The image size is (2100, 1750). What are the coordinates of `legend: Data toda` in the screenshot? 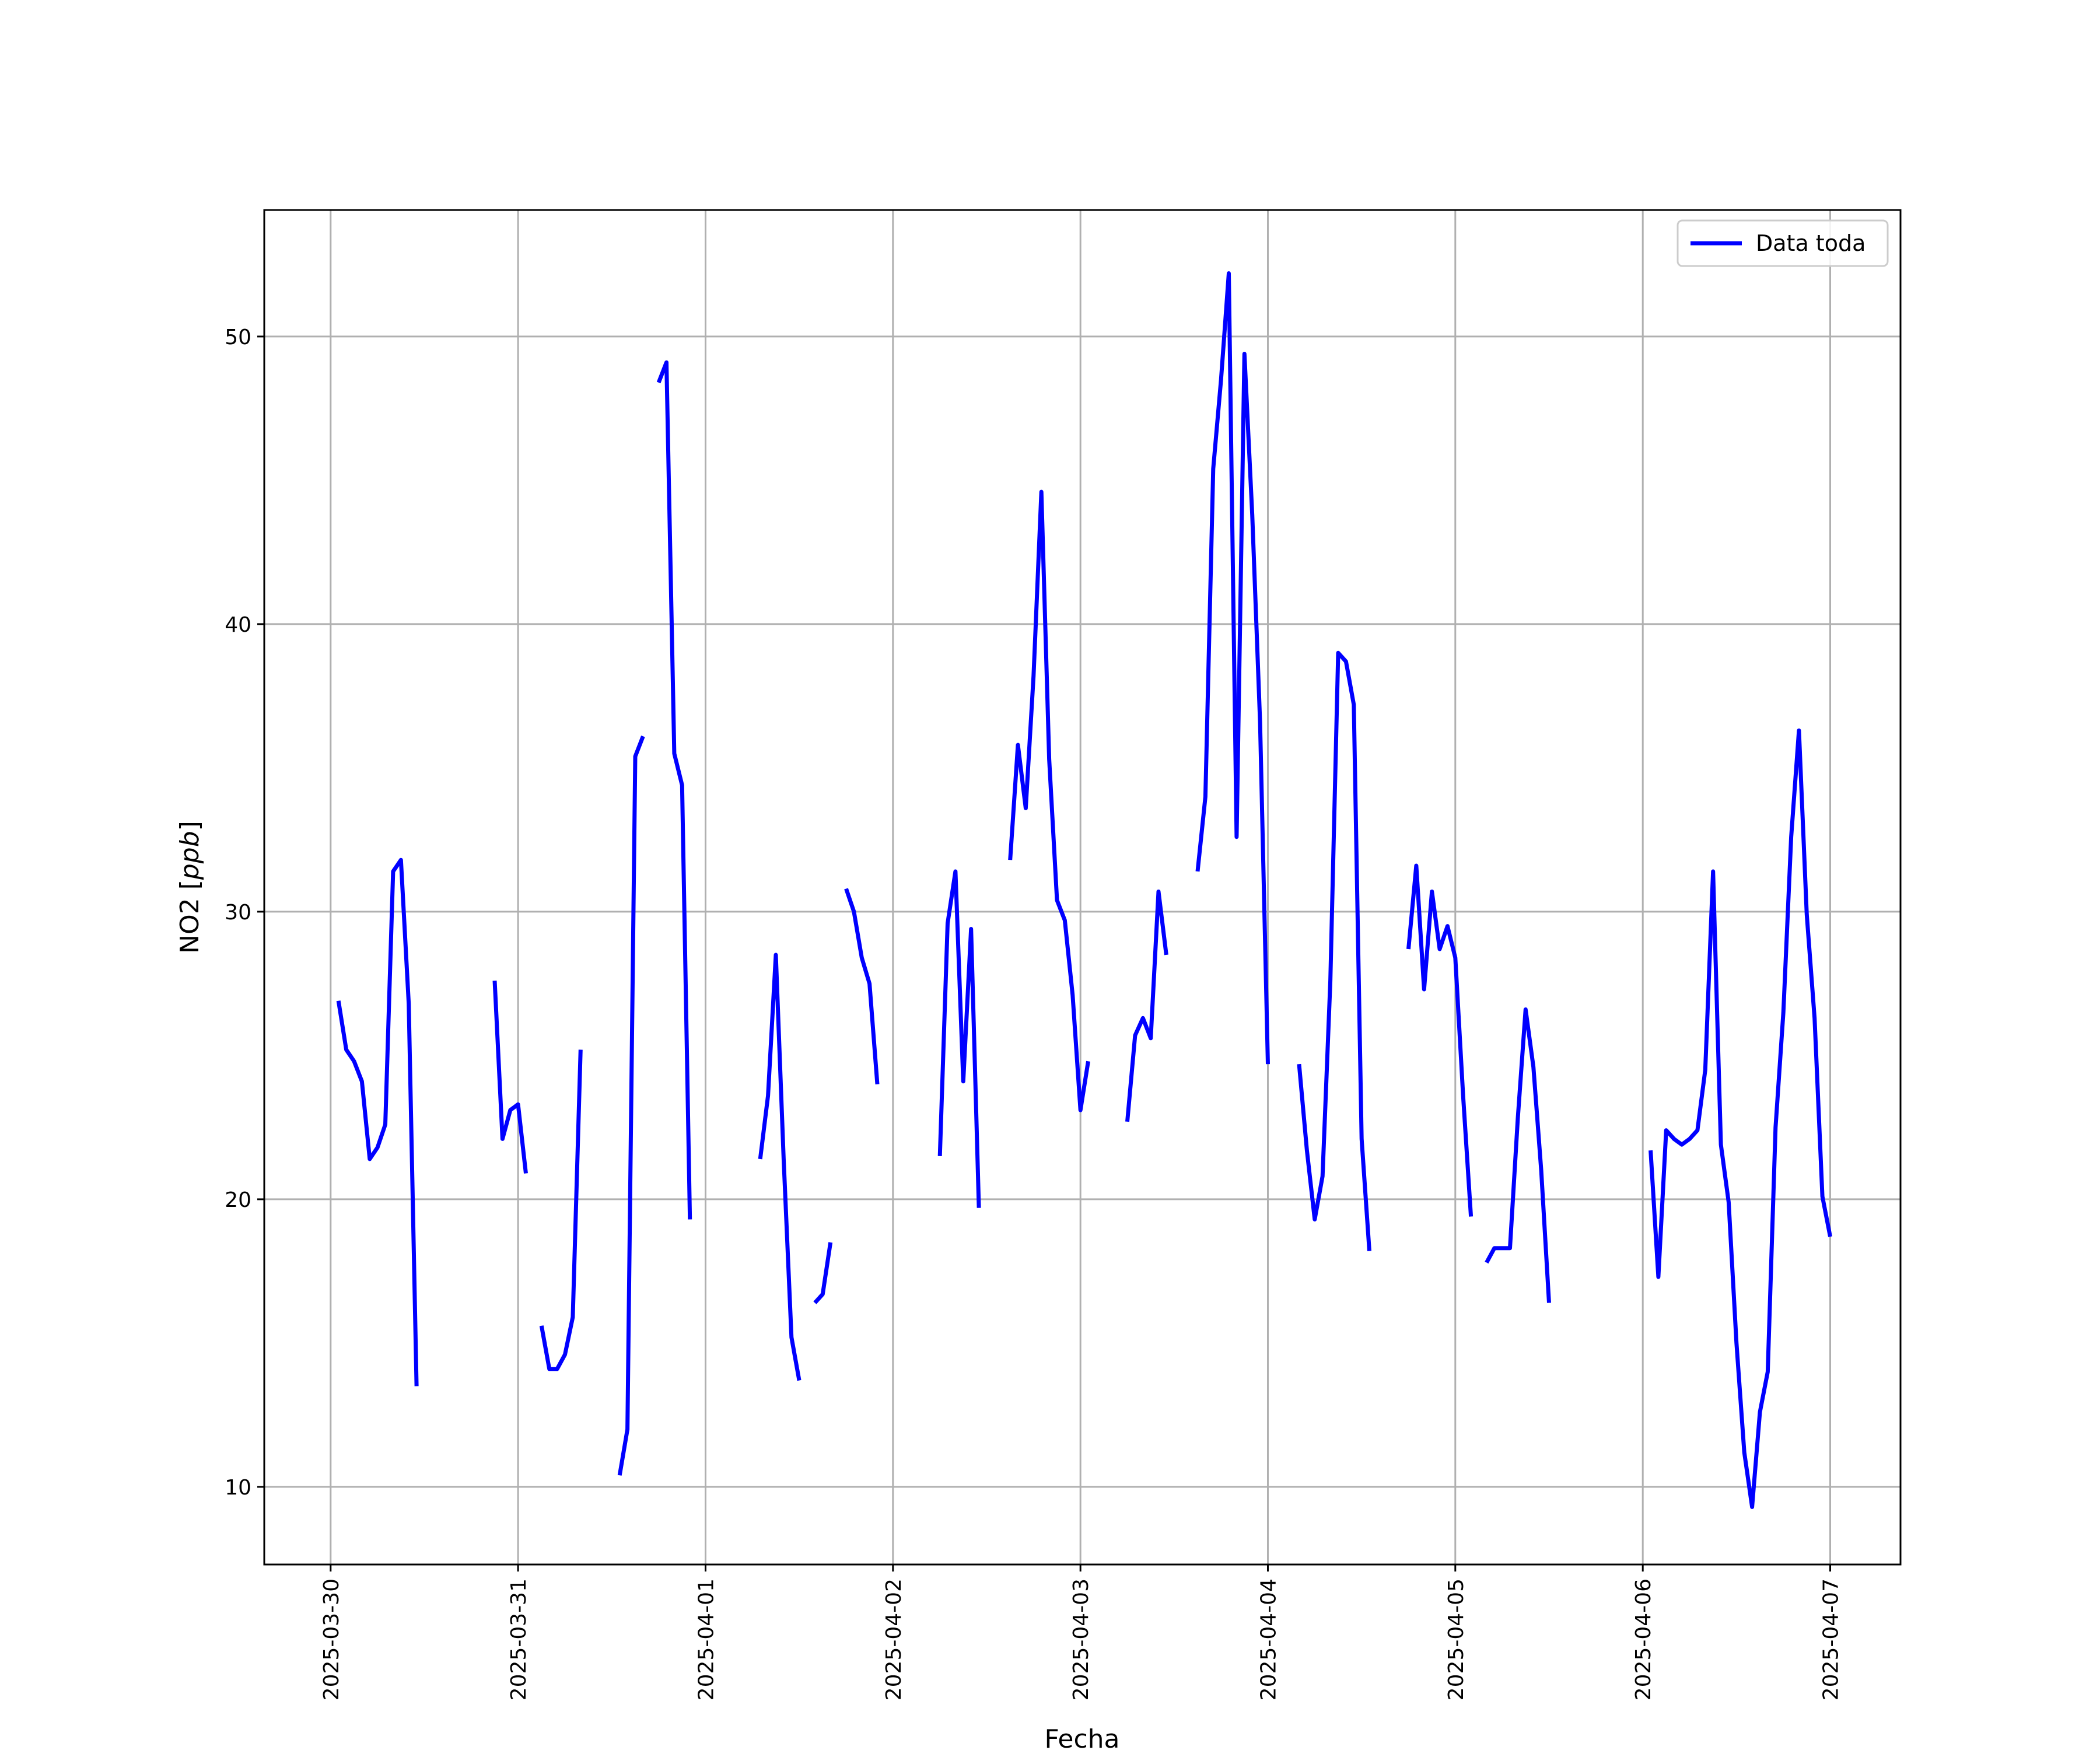 It's located at (1782, 243).